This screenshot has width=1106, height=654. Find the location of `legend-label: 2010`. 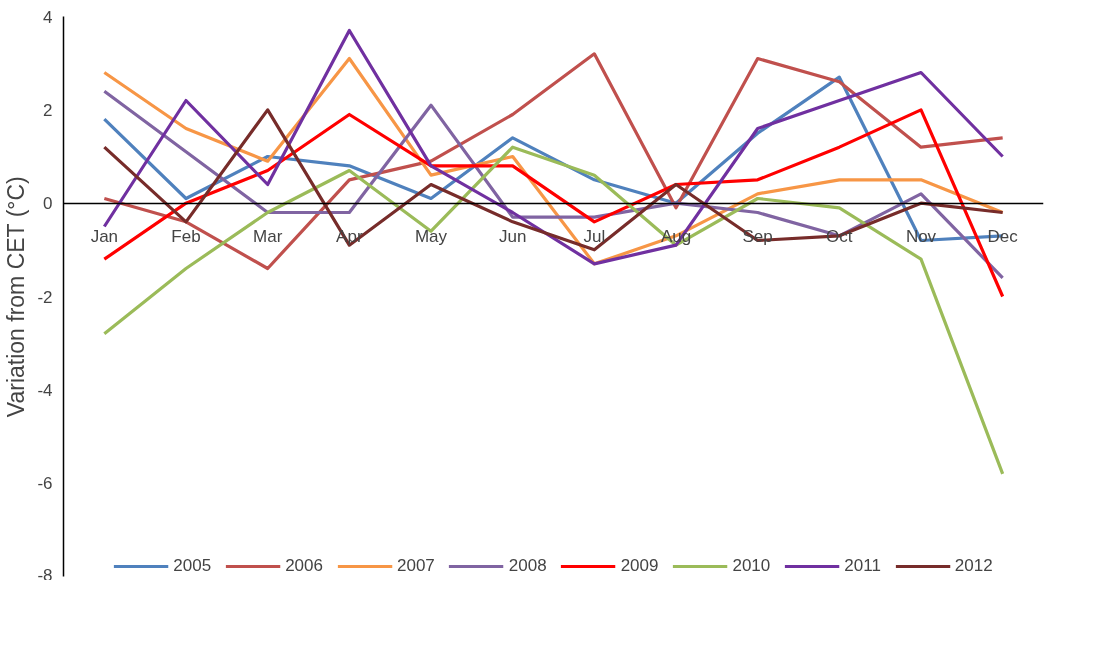

legend-label: 2010 is located at coordinates (751, 566).